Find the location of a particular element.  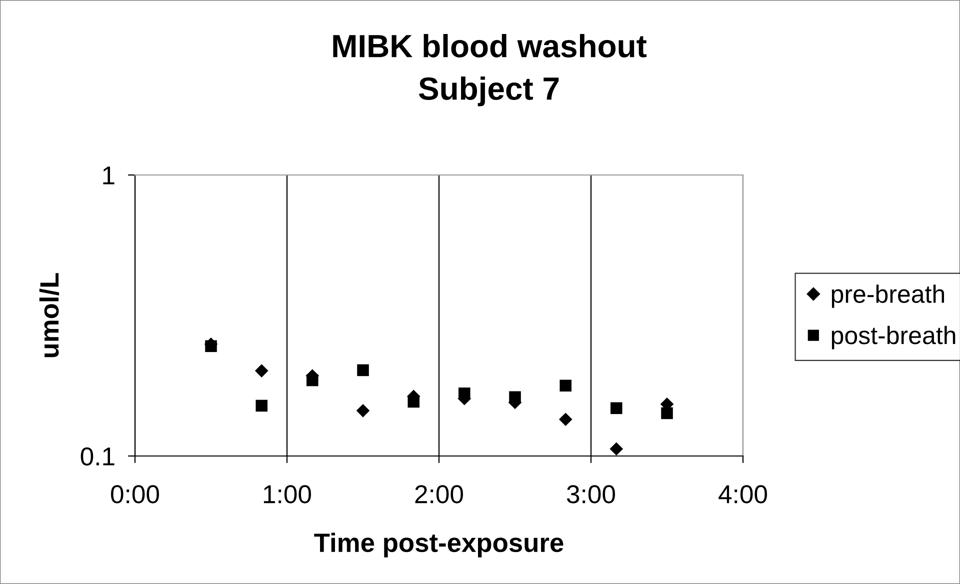

x-tick-label: 1:00 is located at coordinates (287, 494).